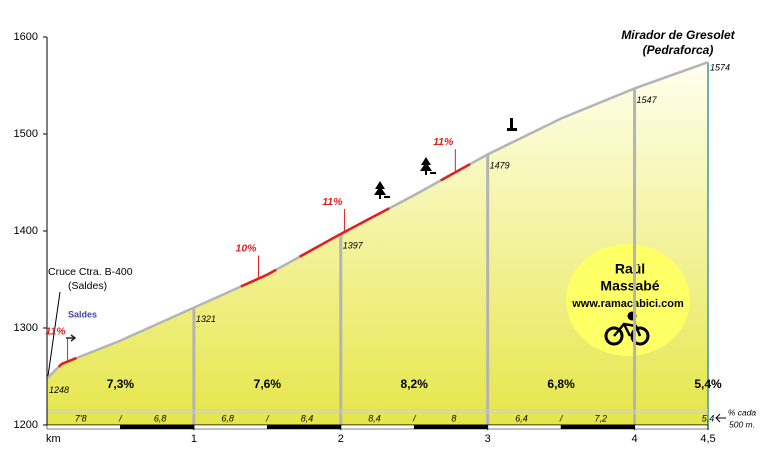 The image size is (760, 460). What do you see at coordinates (678, 35) in the screenshot?
I see `title: Mirador de Gresolet` at bounding box center [678, 35].